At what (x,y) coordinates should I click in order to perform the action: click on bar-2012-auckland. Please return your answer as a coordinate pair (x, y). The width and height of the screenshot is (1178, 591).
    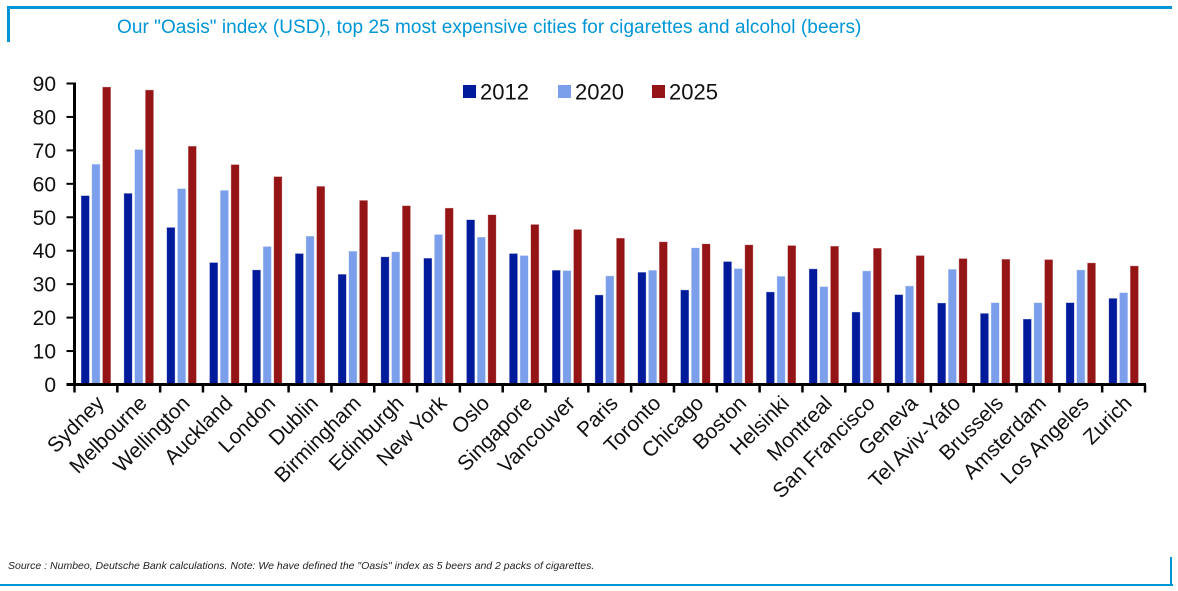
    Looking at the image, I should click on (214, 323).